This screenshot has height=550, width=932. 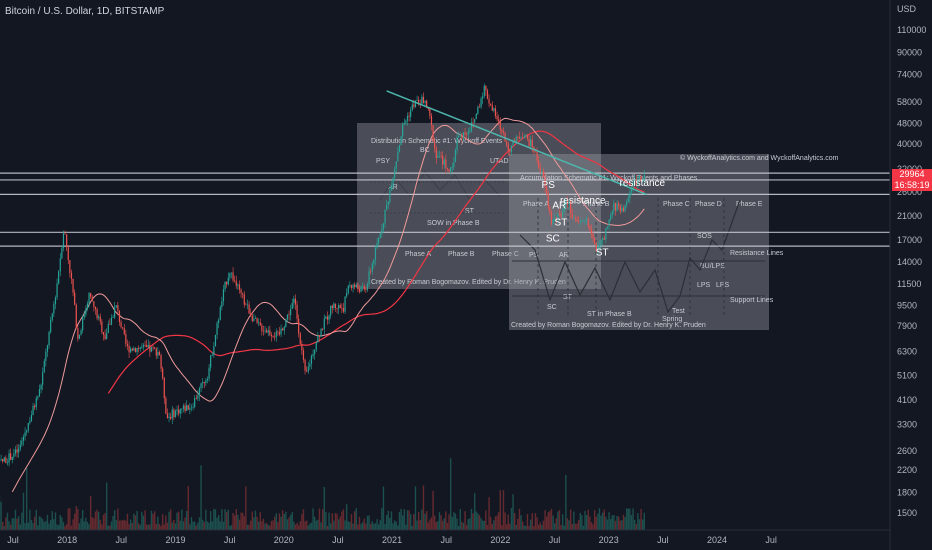 I want to click on price-tick-label: 110000, so click(x=911, y=30).